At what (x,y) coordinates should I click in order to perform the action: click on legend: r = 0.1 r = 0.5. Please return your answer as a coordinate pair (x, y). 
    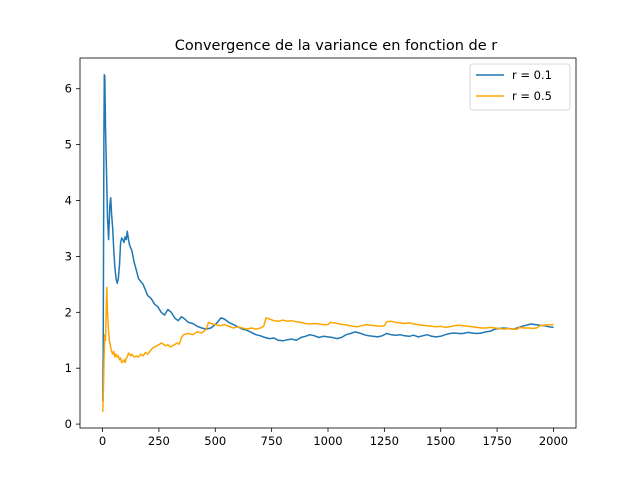
    Looking at the image, I should click on (520, 87).